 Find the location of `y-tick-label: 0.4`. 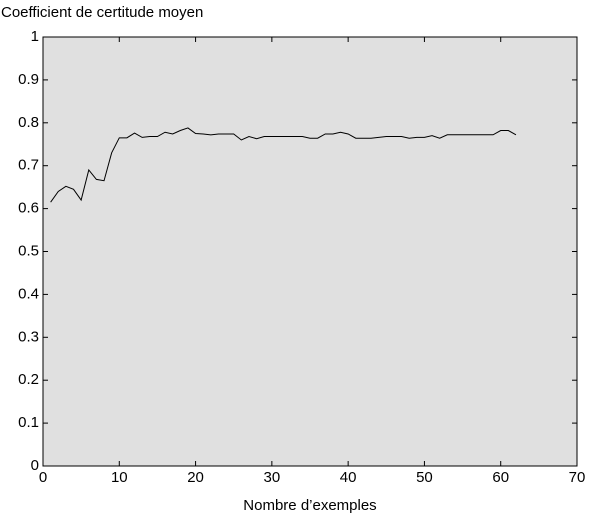

y-tick-label: 0.4 is located at coordinates (28, 293).